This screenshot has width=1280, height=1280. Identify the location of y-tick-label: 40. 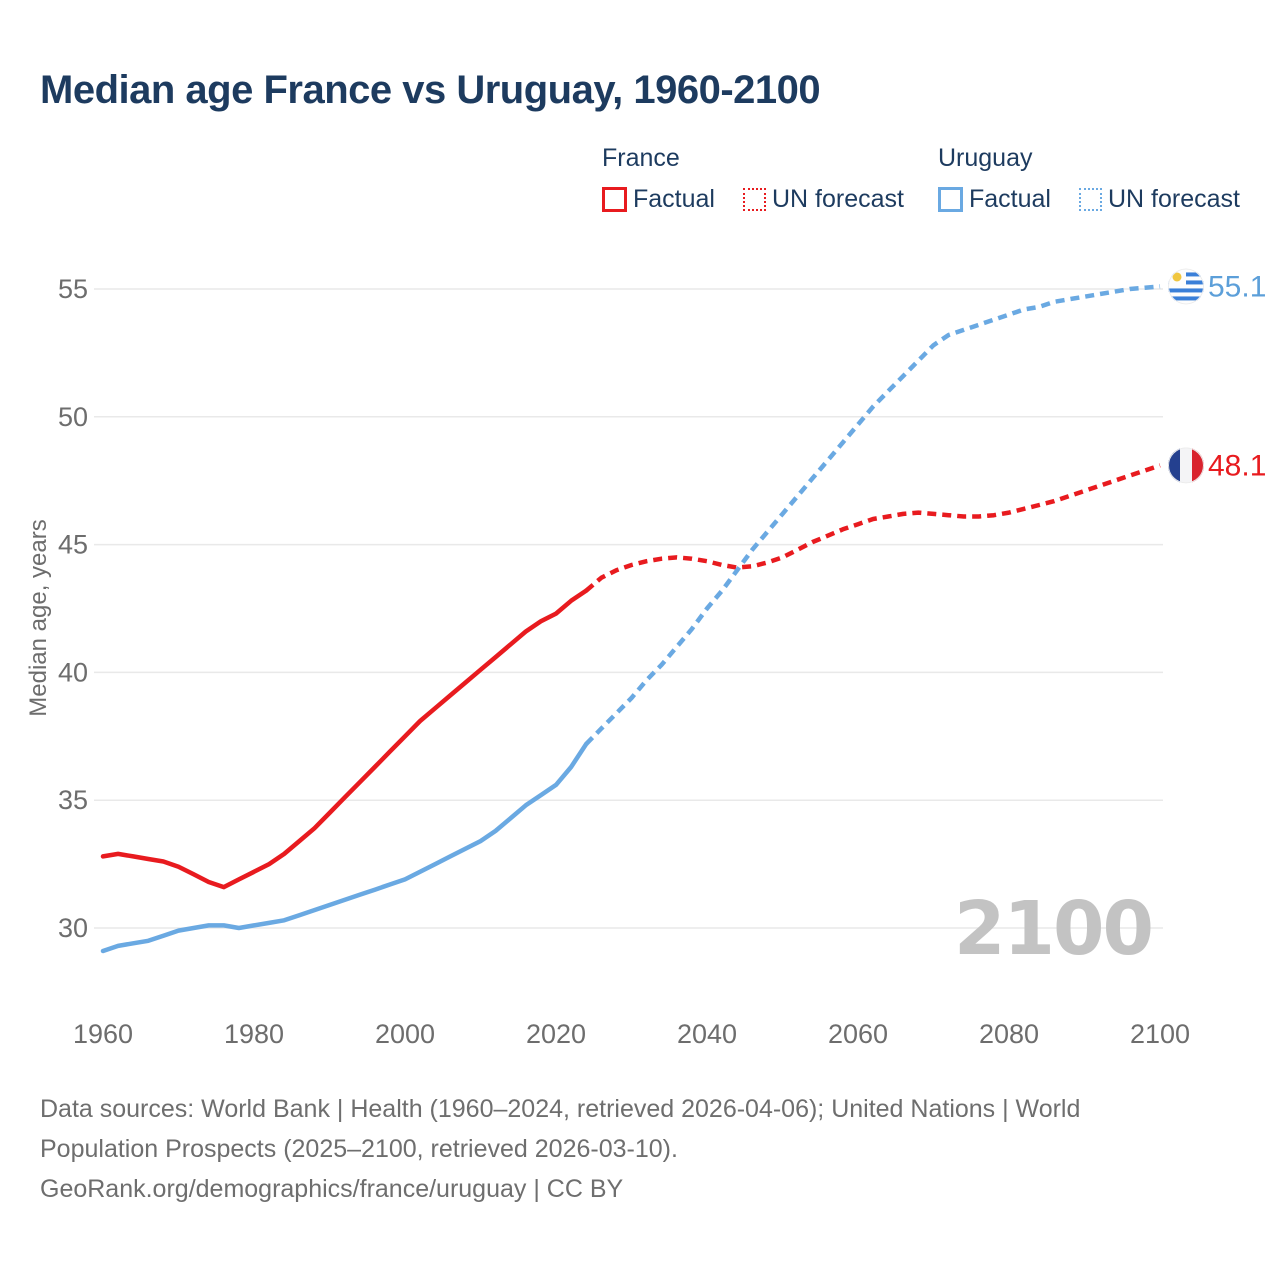
(73, 672).